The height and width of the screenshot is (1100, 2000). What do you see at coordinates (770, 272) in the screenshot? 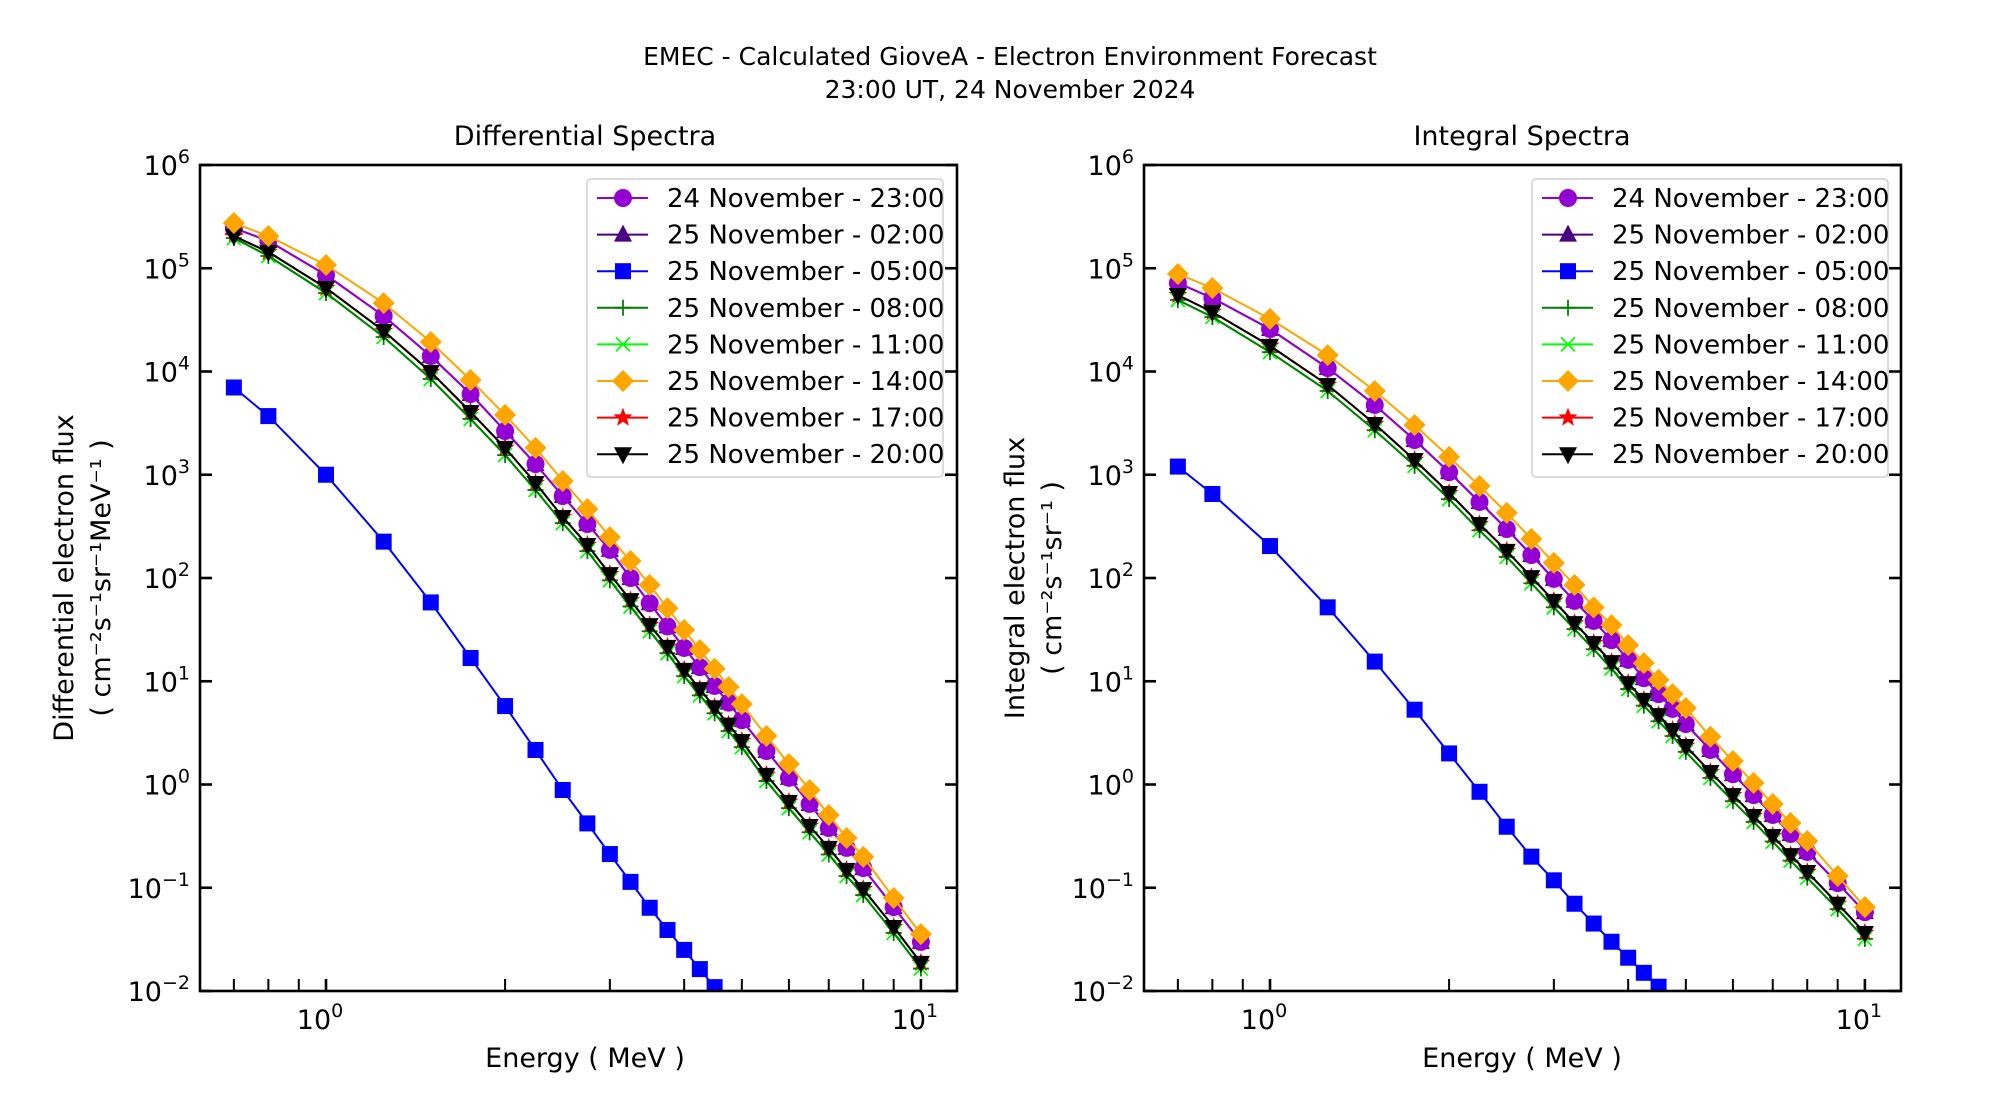
I see `legend-item: 25 November - 05:00` at bounding box center [770, 272].